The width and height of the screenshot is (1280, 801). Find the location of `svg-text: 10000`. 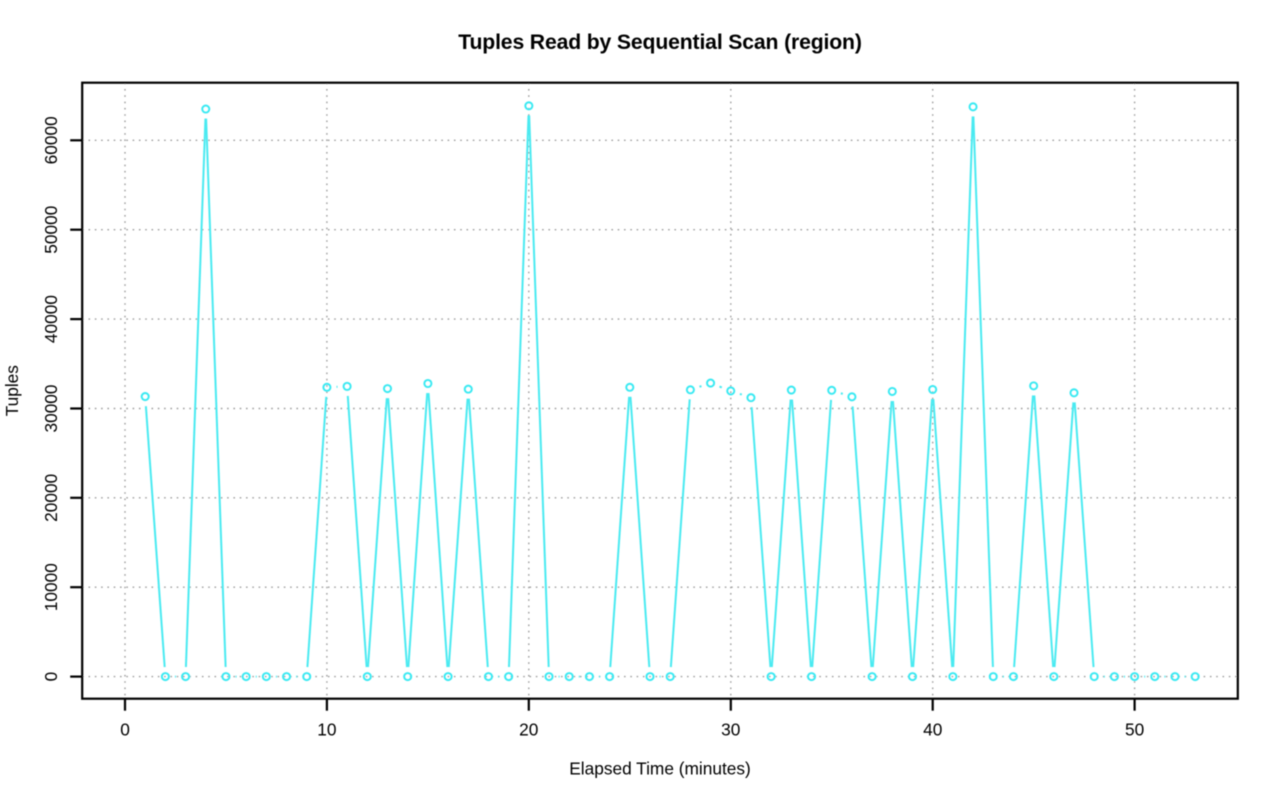

svg-text: 10000 is located at coordinates (51, 587).